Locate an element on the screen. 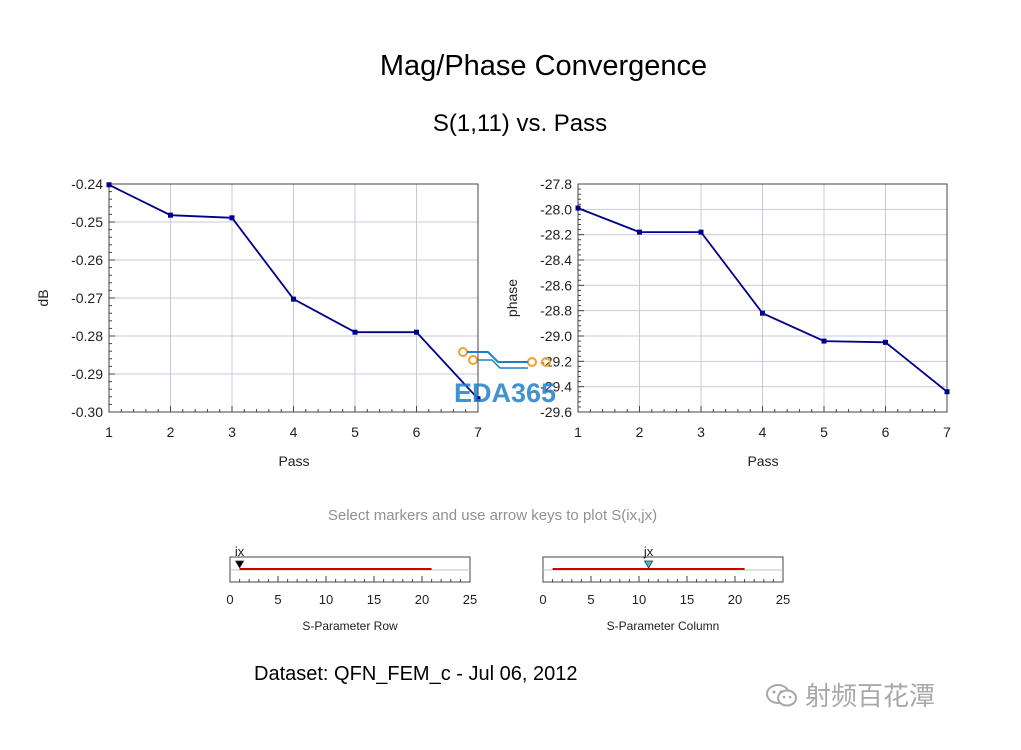 The width and height of the screenshot is (1021, 750). chart1-x-tick-label: 6 is located at coordinates (417, 432).